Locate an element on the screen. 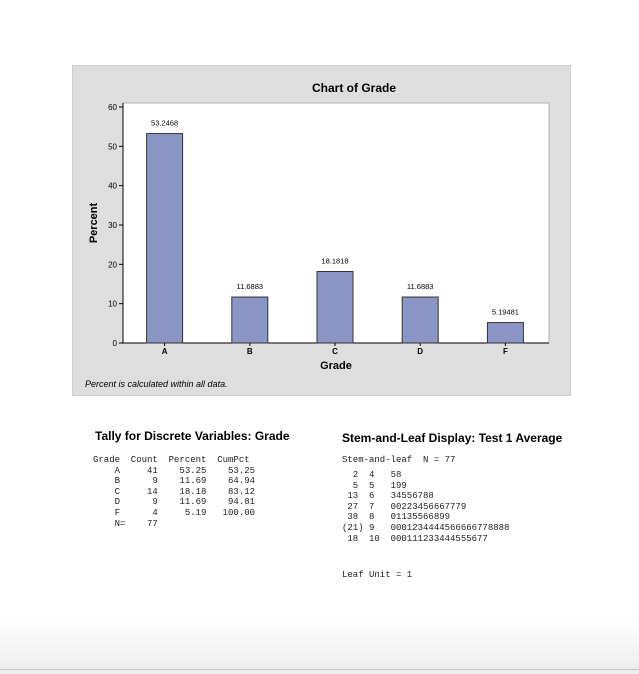  y-tick-label: 0 is located at coordinates (115, 343).